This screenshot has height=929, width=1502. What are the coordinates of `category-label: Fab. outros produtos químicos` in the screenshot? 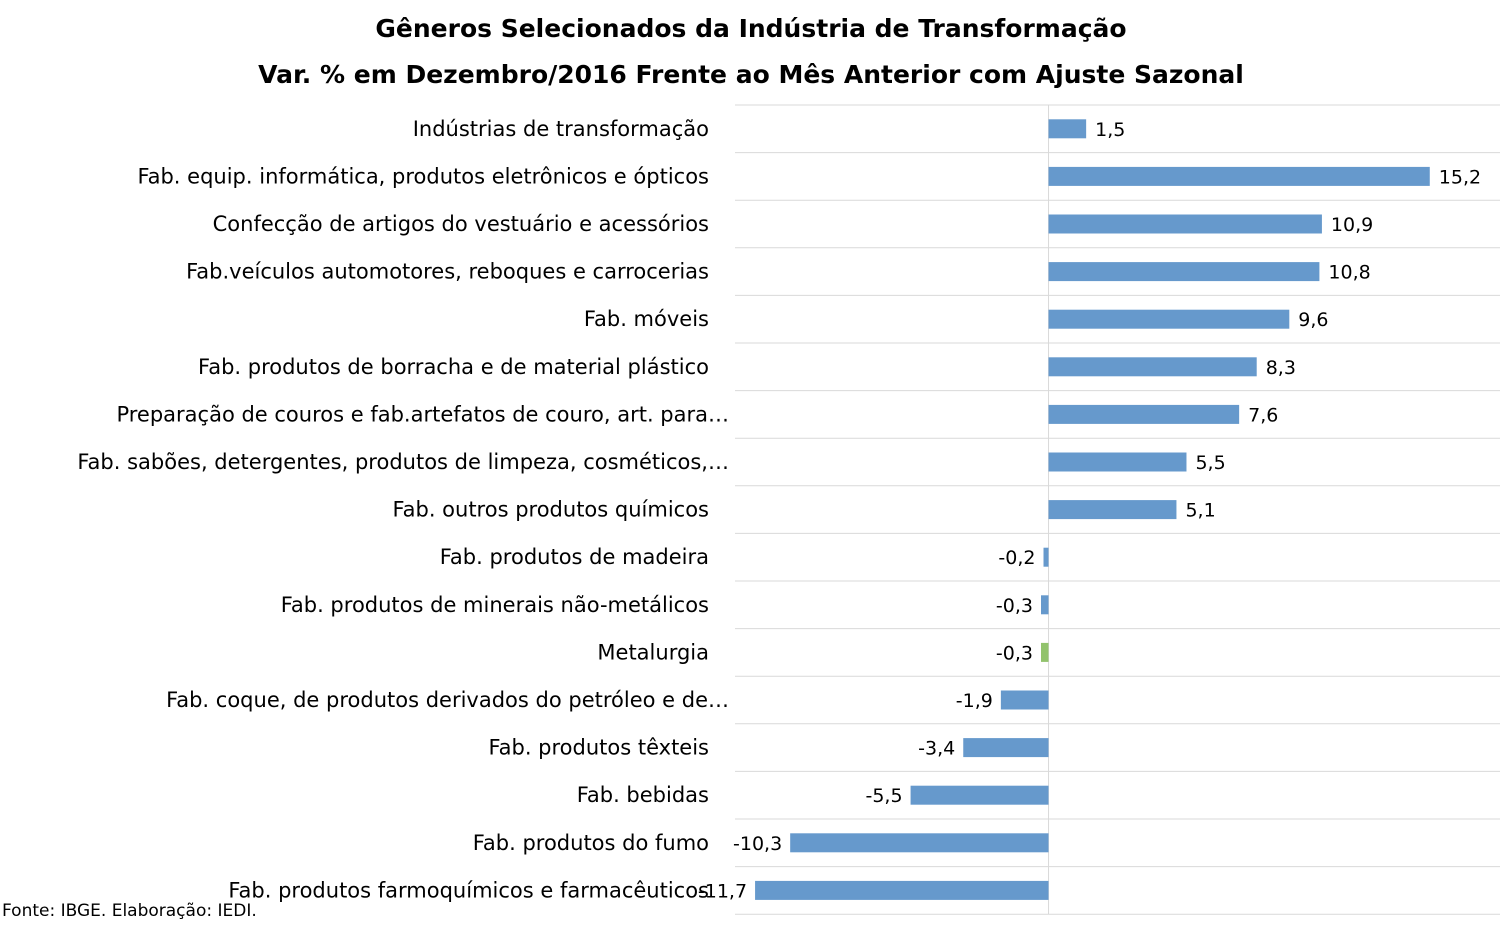 It's located at (550, 510).